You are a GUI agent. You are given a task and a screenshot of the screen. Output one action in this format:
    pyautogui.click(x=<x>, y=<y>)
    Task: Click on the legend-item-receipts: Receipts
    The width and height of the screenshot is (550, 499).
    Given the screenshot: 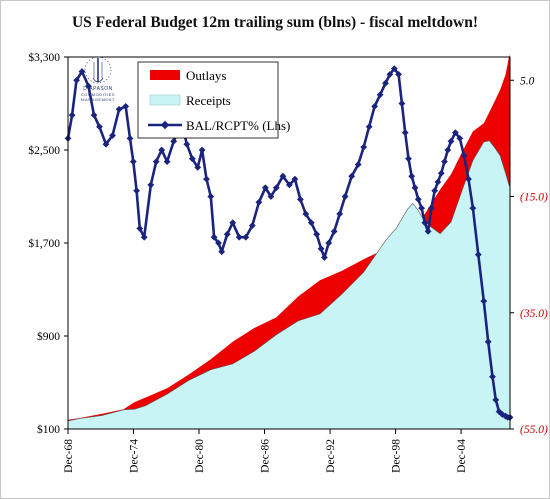 What is the action you would take?
    pyautogui.click(x=190, y=100)
    